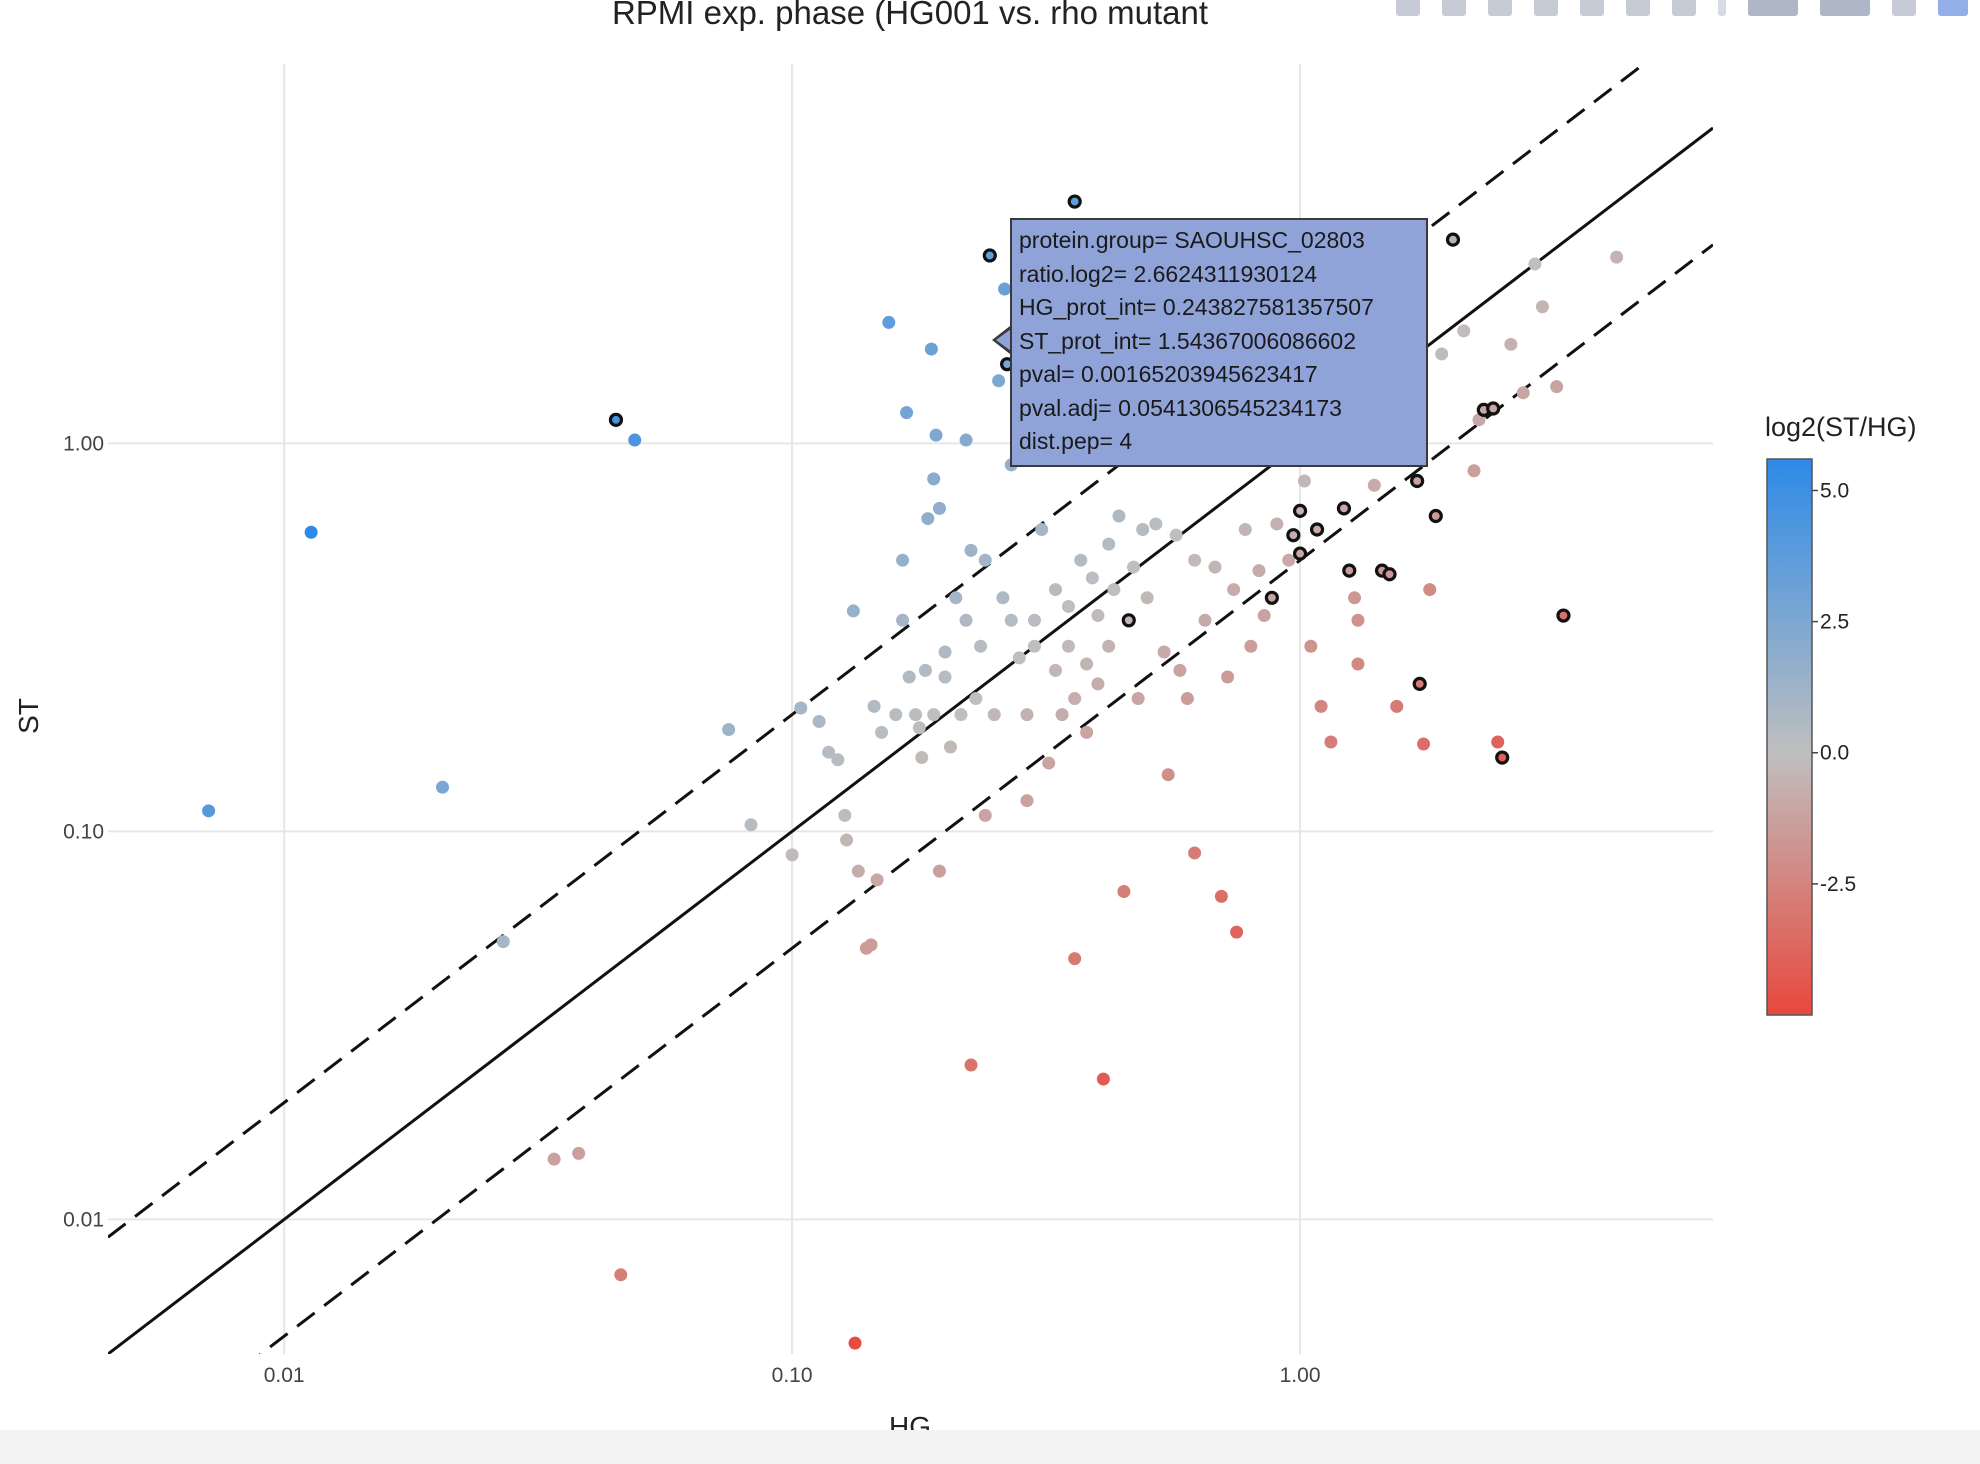  What do you see at coordinates (1454, 8) in the screenshot?
I see `zoom-icon` at bounding box center [1454, 8].